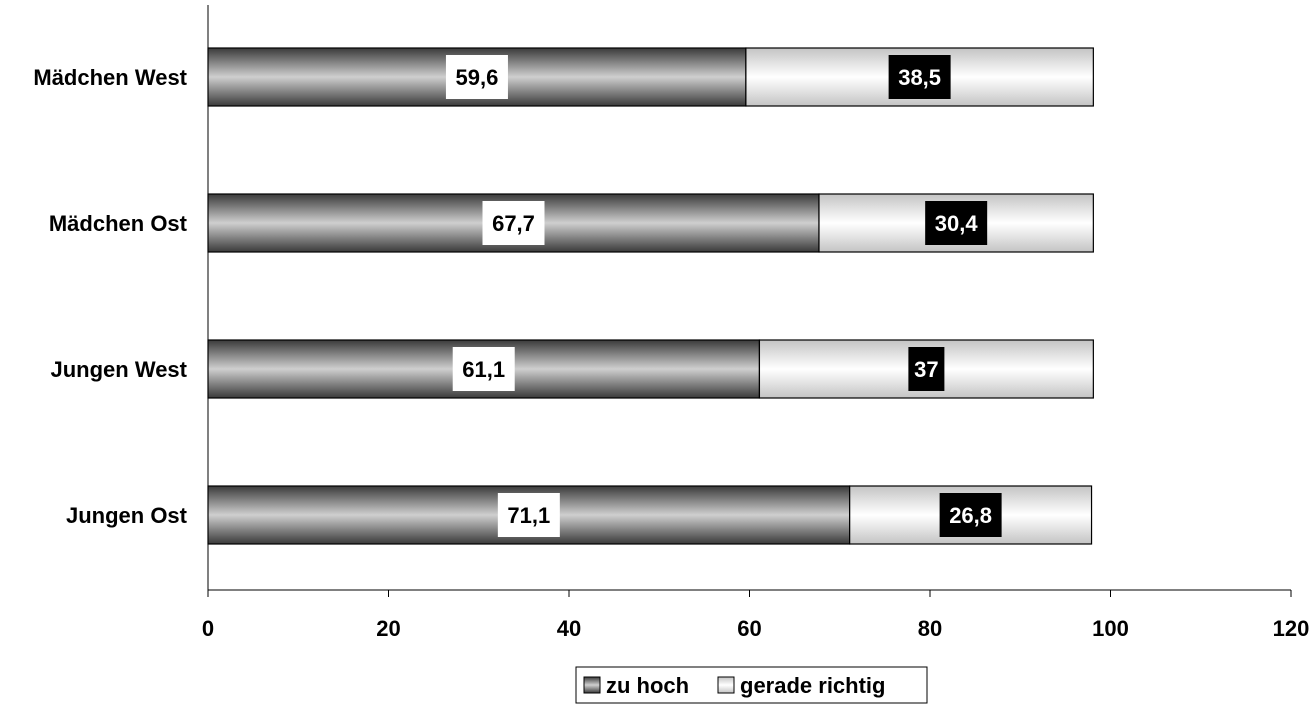  I want to click on legend-label-zu-hoch: zu hoch, so click(647, 685).